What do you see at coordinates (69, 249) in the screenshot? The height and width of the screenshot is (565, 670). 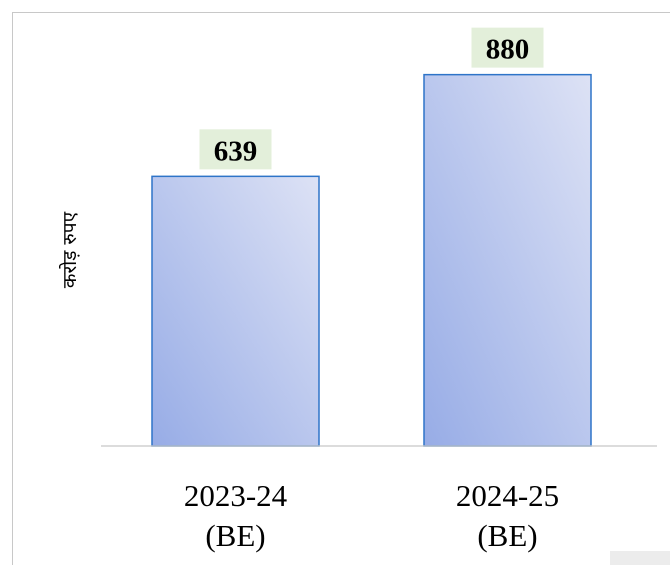 I see `y-axis-label: करोड़ रुपए` at bounding box center [69, 249].